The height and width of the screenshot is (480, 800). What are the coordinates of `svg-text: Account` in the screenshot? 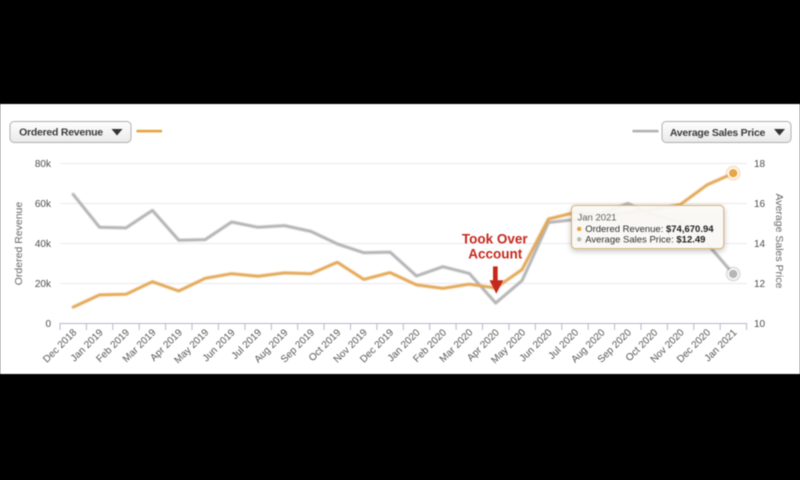 It's located at (495, 254).